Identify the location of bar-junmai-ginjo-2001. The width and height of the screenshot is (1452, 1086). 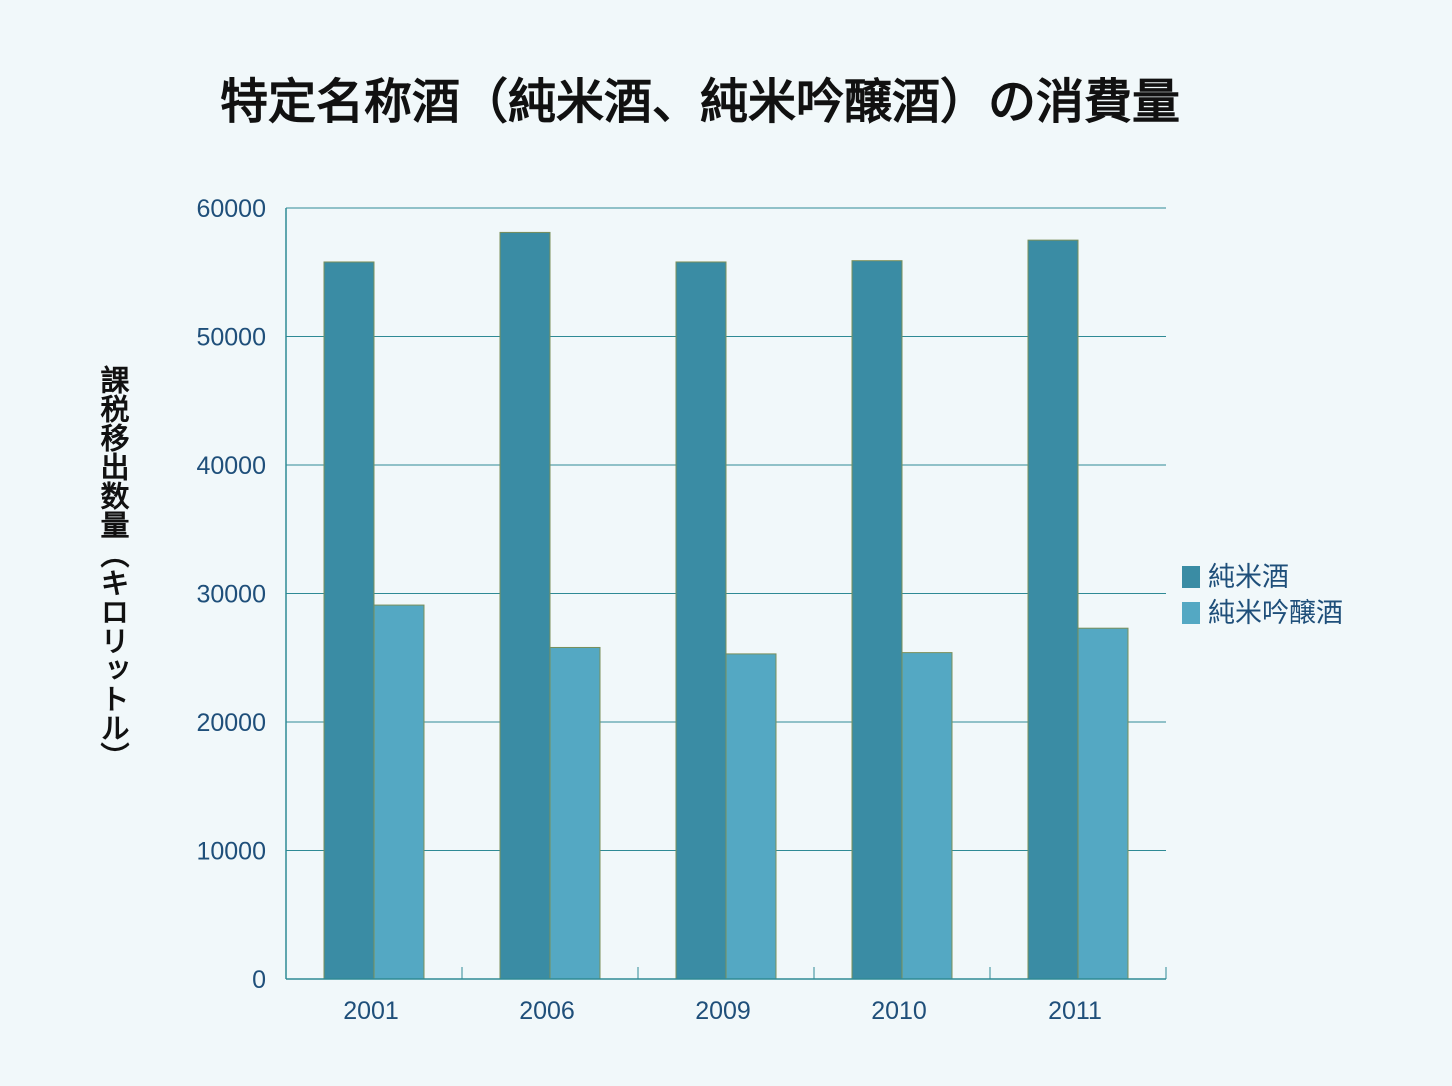
(399, 792).